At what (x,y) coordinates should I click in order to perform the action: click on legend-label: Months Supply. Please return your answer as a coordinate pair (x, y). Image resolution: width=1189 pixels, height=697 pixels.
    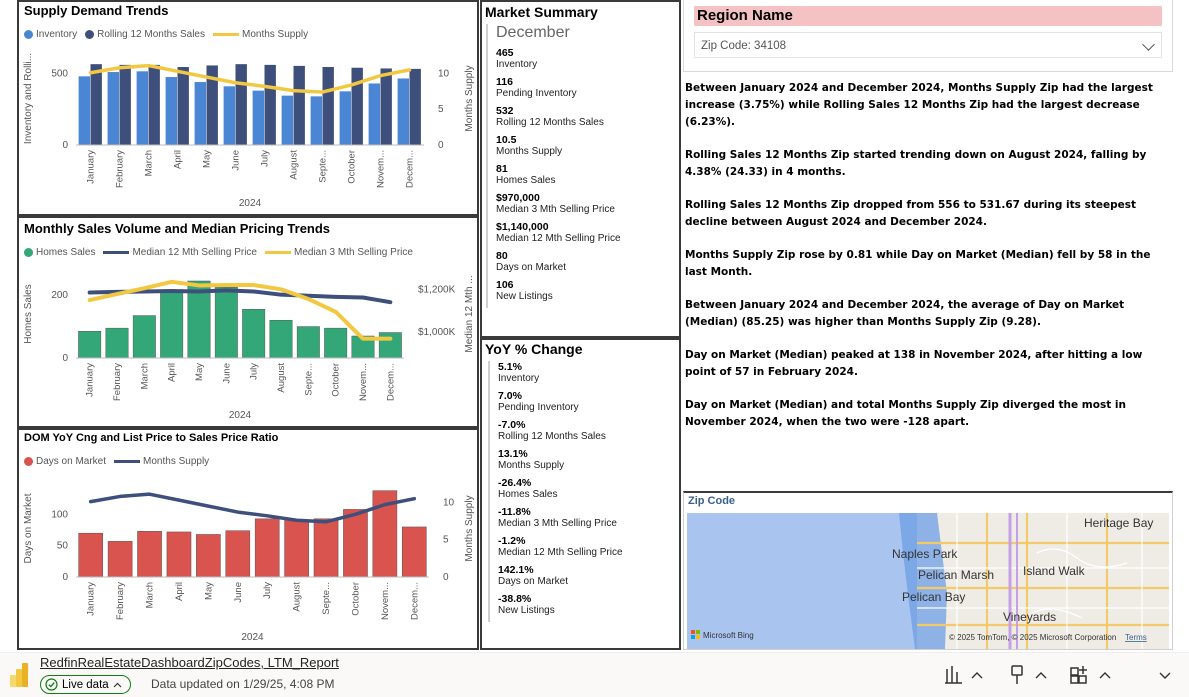
    Looking at the image, I should click on (176, 461).